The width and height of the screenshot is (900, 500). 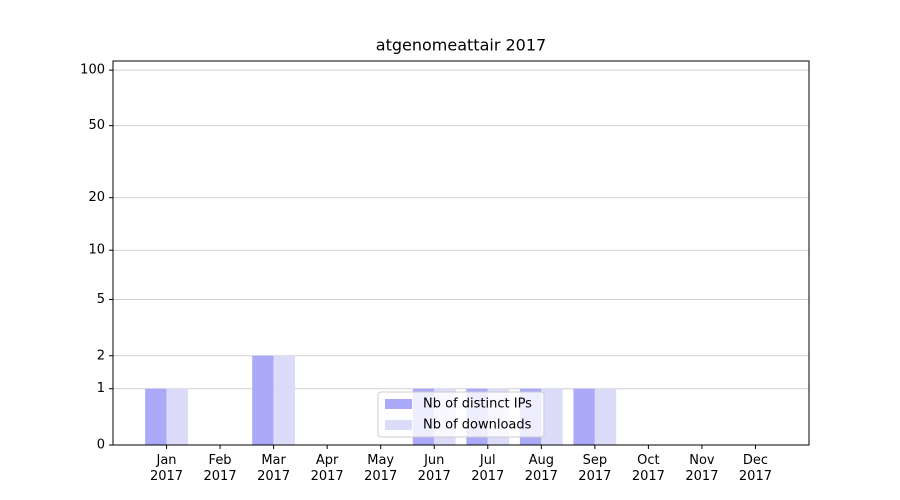 I want to click on x-tick-label: Oct 2017, so click(x=648, y=468).